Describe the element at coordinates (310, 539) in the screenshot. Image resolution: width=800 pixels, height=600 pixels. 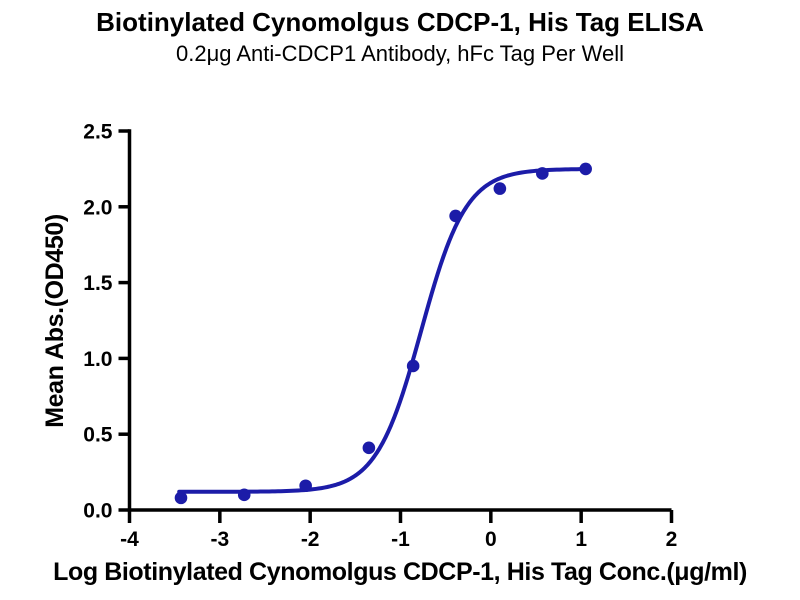
I see `x-tick-label: -2` at that location.